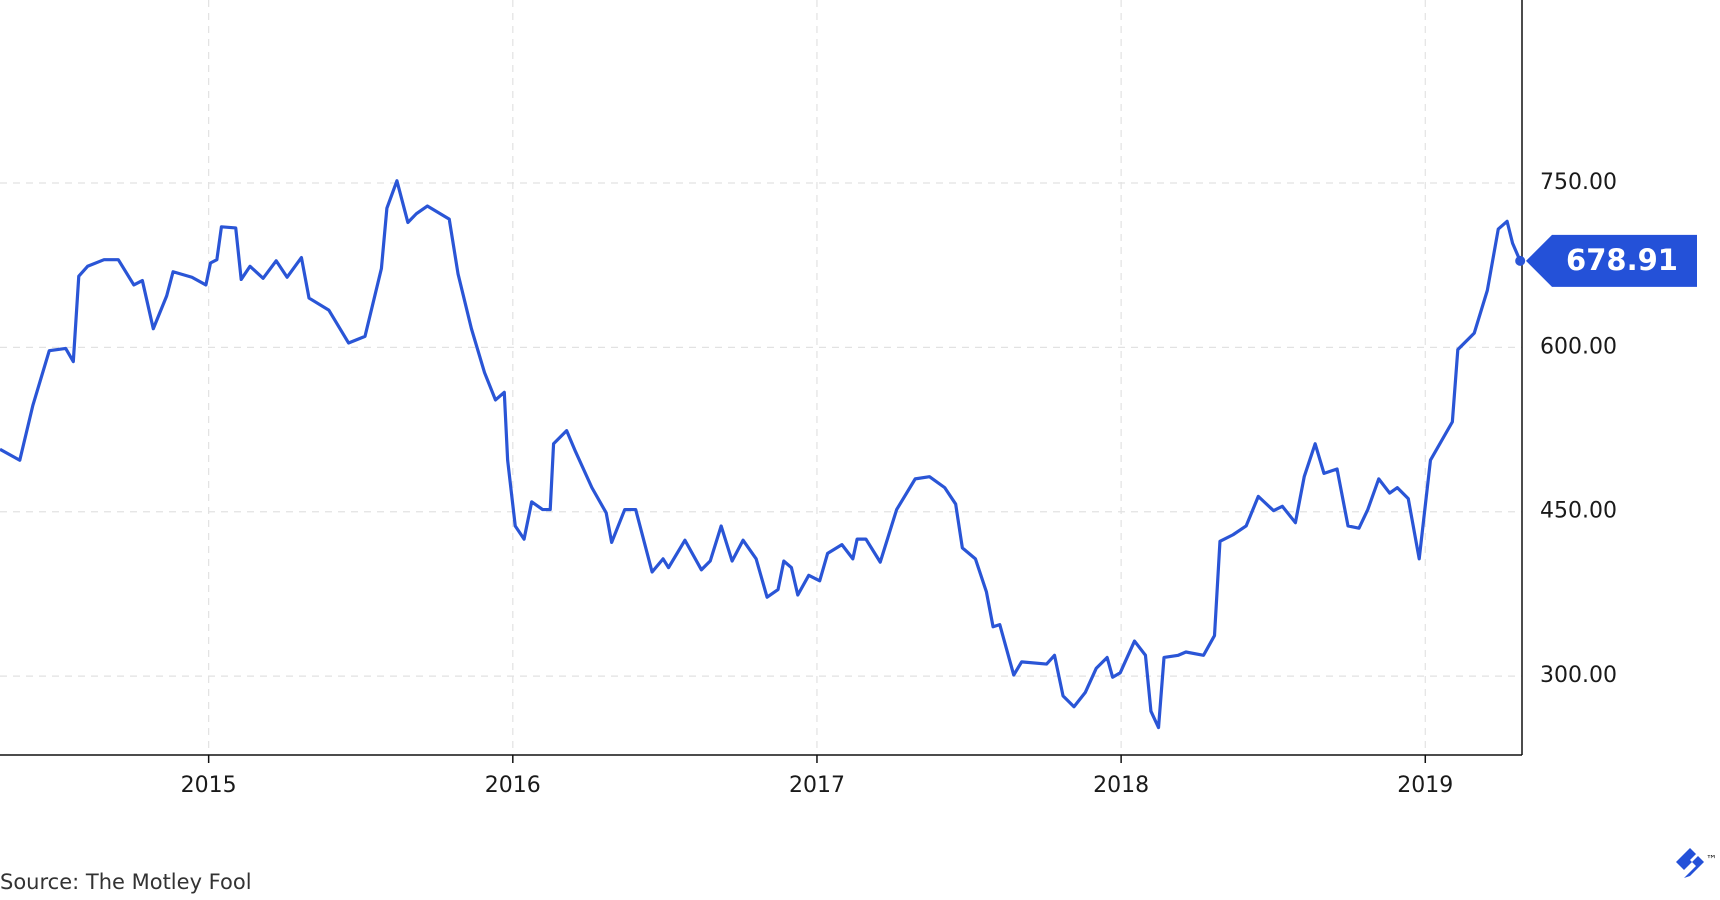 The width and height of the screenshot is (1720, 900). I want to click on y-tick-label: 600.00, so click(1578, 346).